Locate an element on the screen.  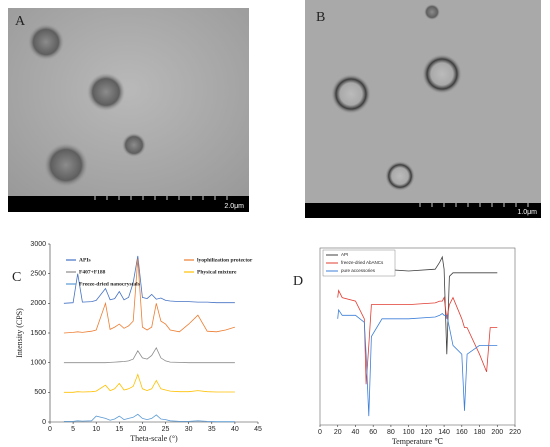
x-tick-label: 180 is located at coordinates (480, 432).